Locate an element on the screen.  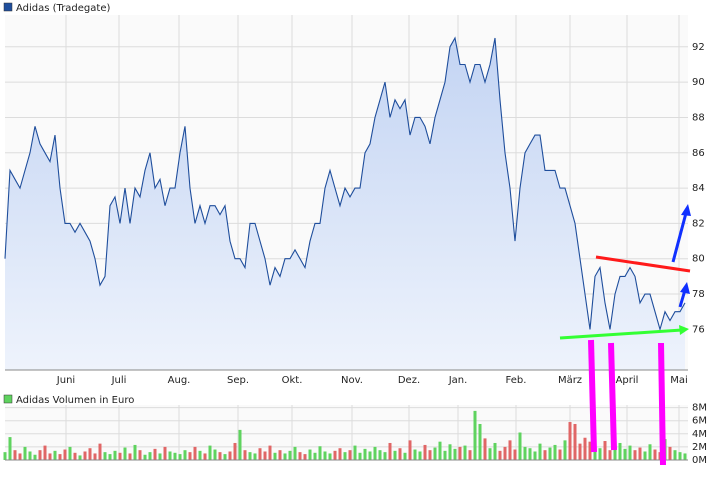
x-tick-label: Nov. is located at coordinates (352, 380).